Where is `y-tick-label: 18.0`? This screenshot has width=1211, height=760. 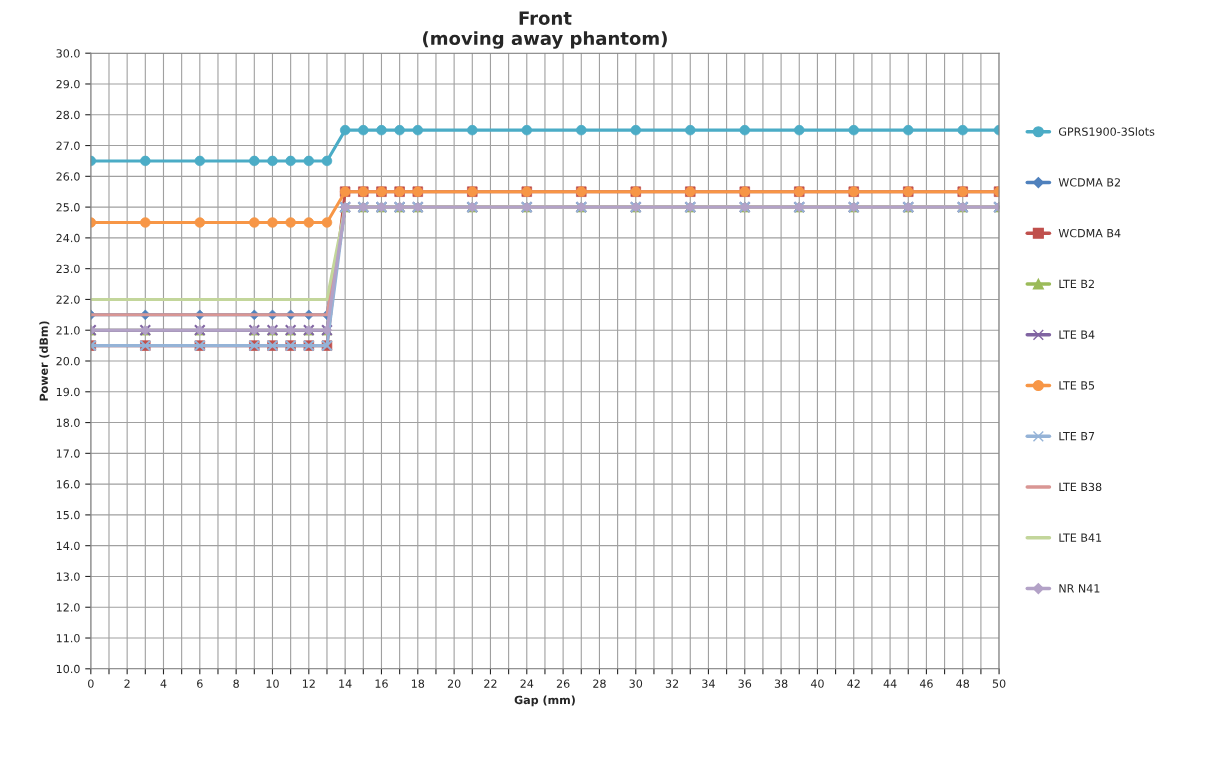 y-tick-label: 18.0 is located at coordinates (68, 422).